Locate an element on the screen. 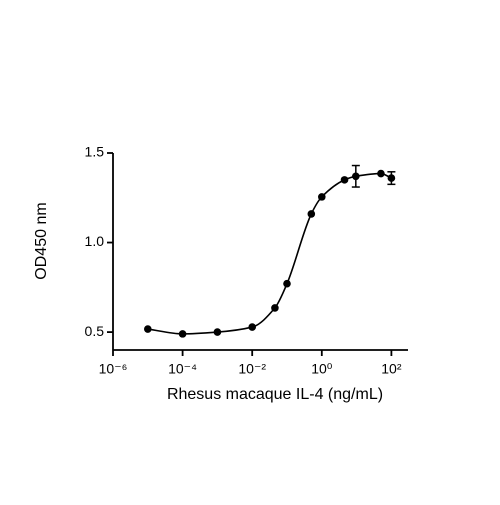  y-tick-label: 1.0 is located at coordinates (95, 241).